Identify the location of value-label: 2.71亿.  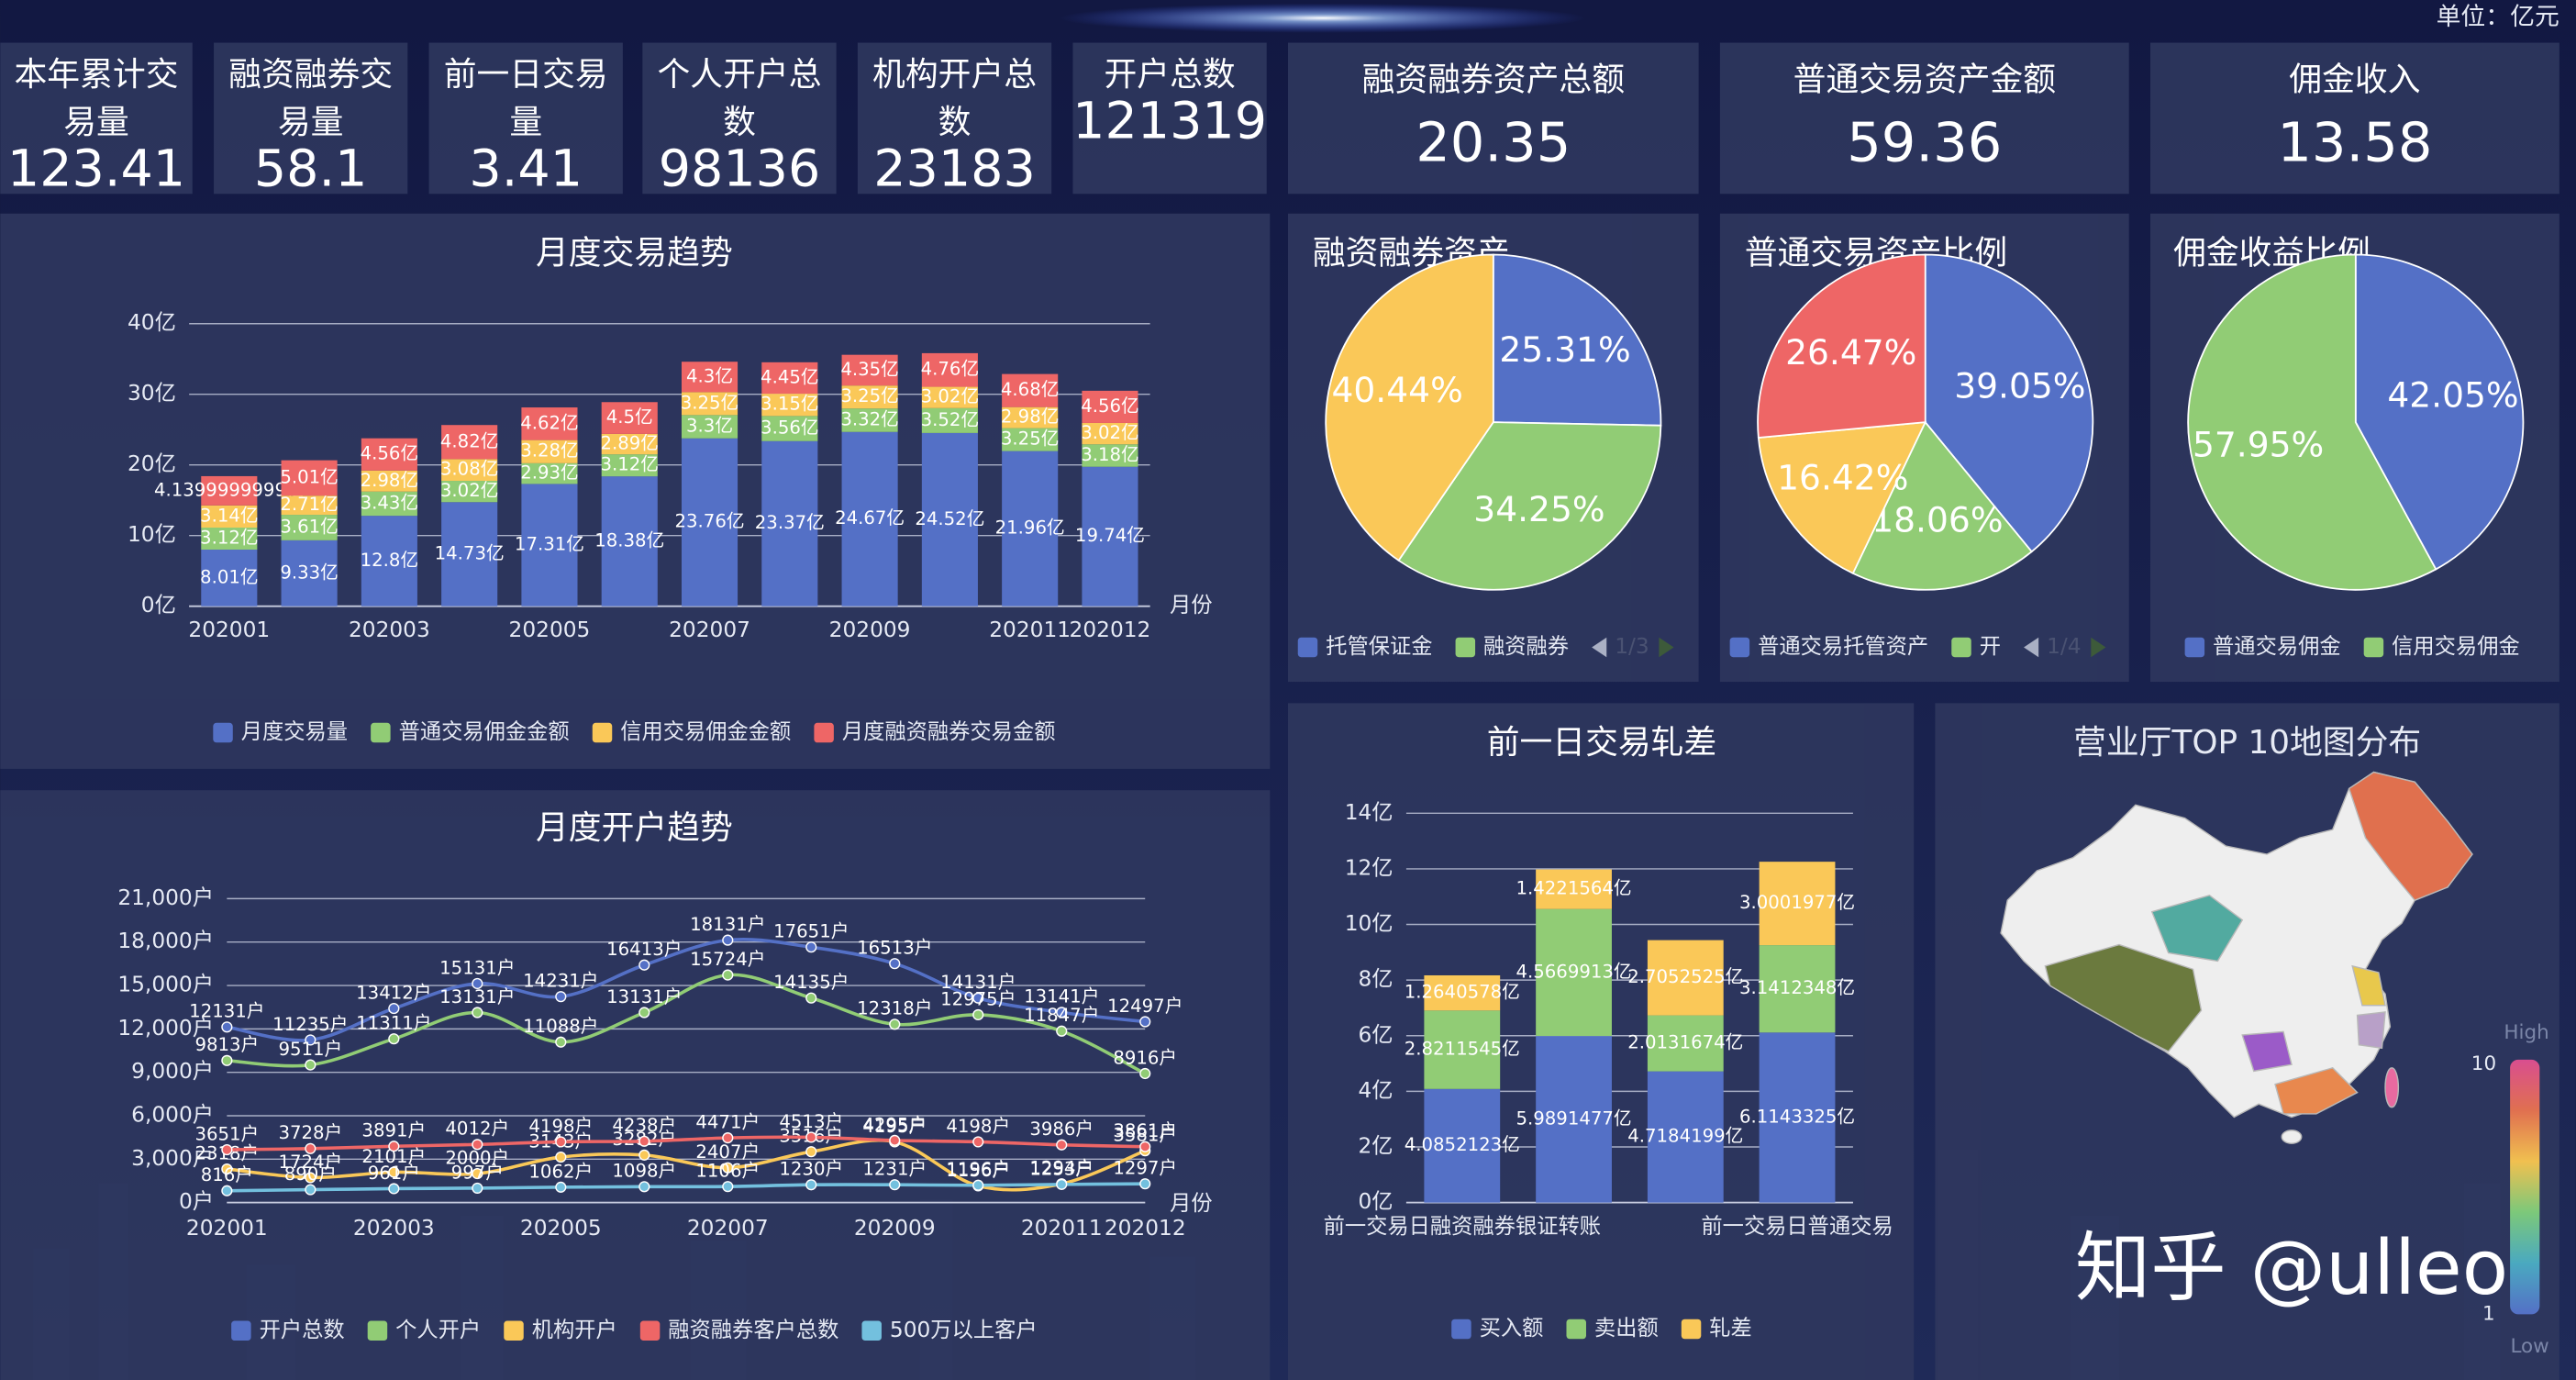
(309, 504).